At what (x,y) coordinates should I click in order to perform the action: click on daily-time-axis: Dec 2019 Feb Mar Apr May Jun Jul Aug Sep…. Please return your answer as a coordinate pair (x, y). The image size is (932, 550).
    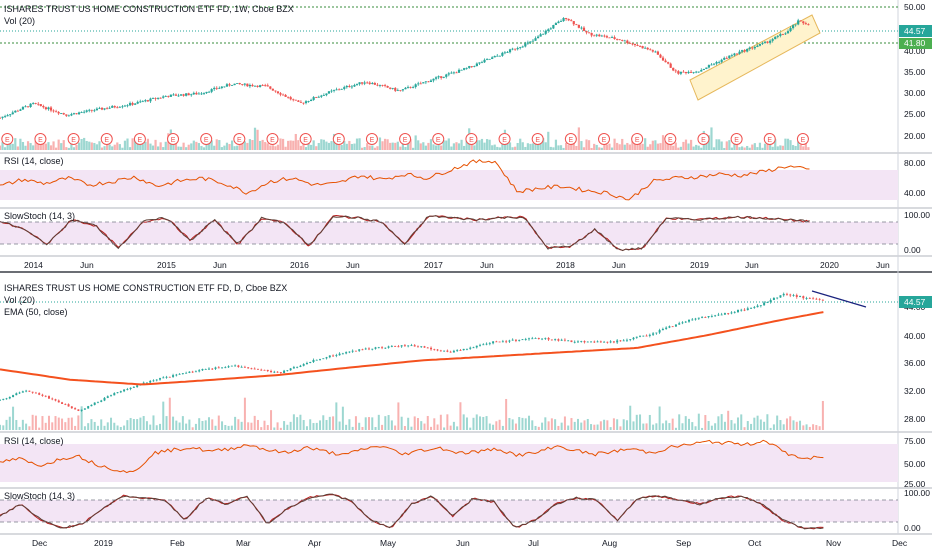
    Looking at the image, I should click on (470, 543).